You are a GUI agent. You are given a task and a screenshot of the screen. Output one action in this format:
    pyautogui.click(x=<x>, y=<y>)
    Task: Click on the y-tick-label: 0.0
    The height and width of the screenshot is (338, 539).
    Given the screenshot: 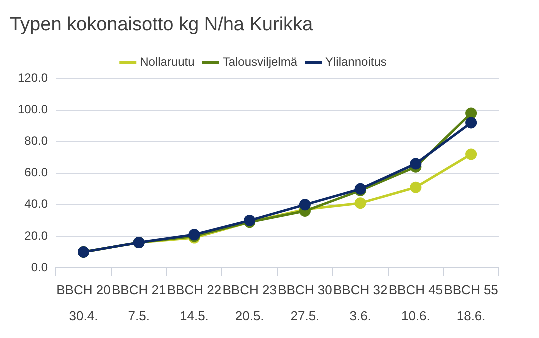 What is the action you would take?
    pyautogui.click(x=39, y=267)
    